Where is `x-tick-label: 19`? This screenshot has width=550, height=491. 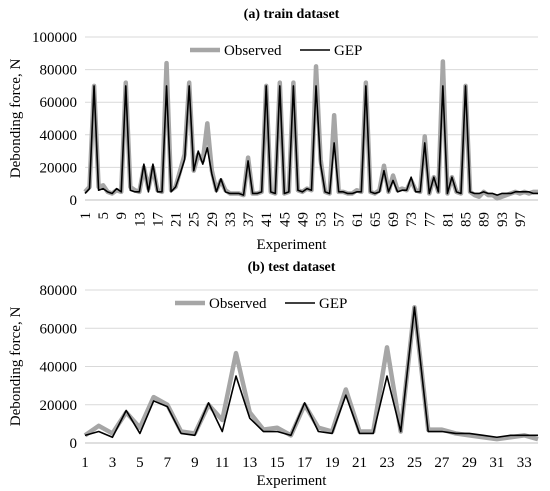
x-tick-label: 19 is located at coordinates (332, 463).